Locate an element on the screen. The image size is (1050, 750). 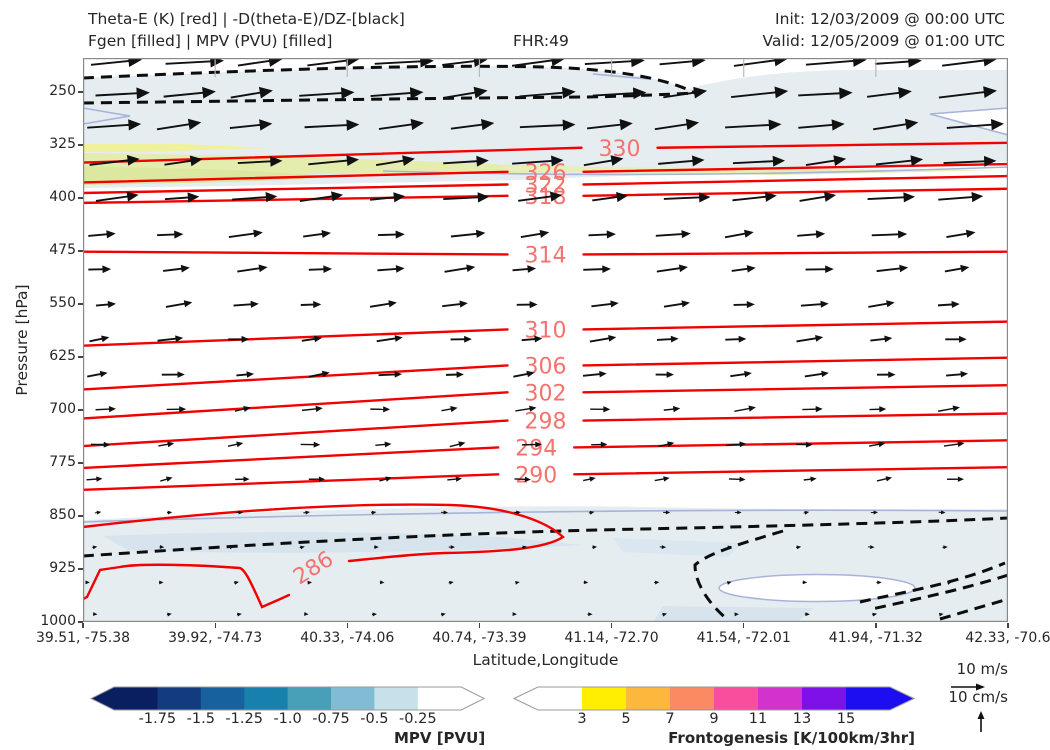
theta-e-contour-label: 314 is located at coordinates (546, 255).